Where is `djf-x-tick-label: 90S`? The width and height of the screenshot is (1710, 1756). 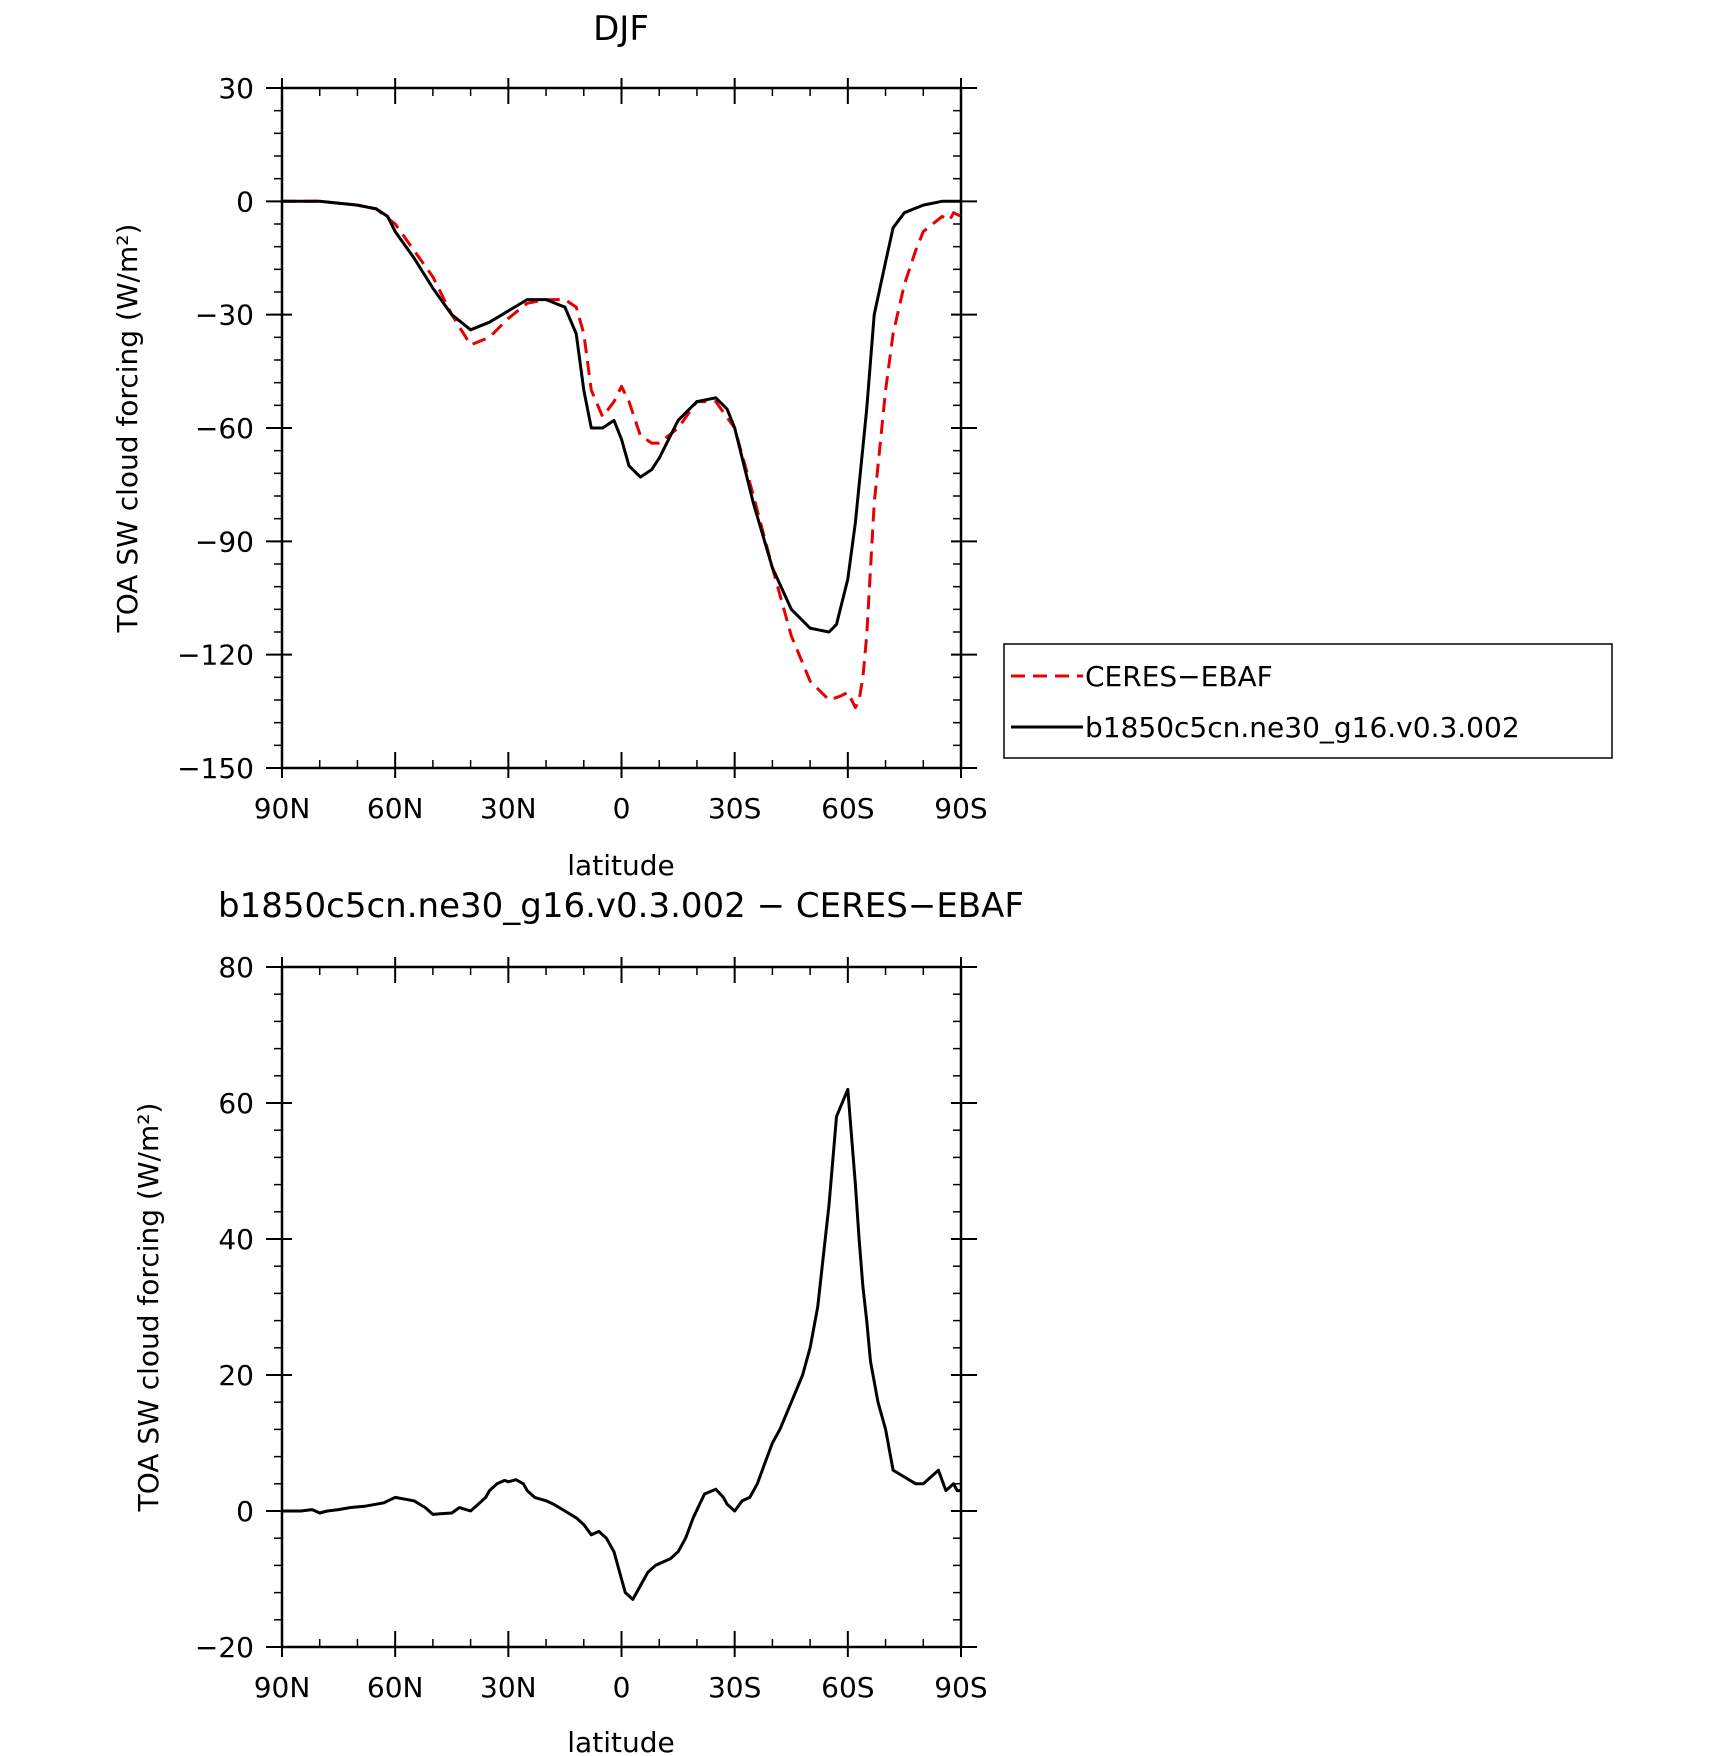 djf-x-tick-label: 90S is located at coordinates (960, 808).